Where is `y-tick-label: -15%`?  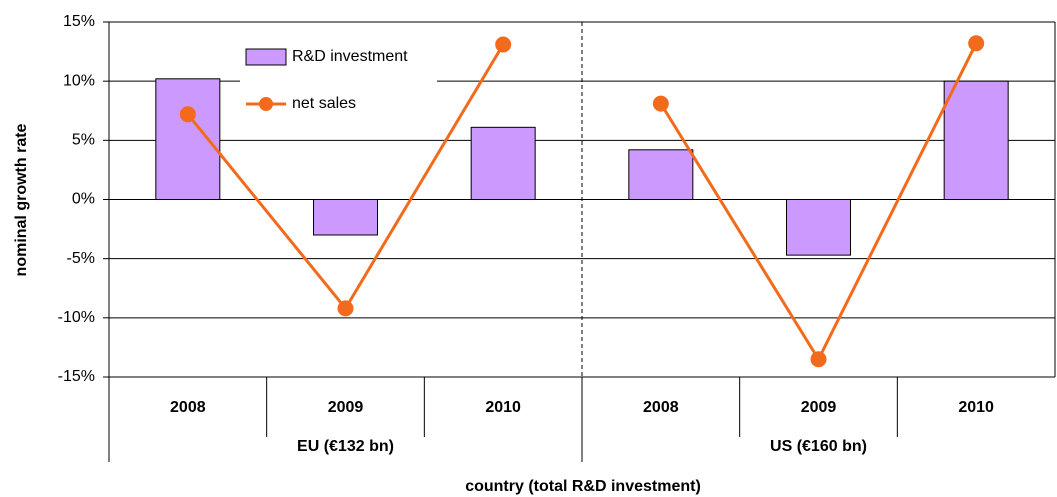 y-tick-label: -15% is located at coordinates (76, 376).